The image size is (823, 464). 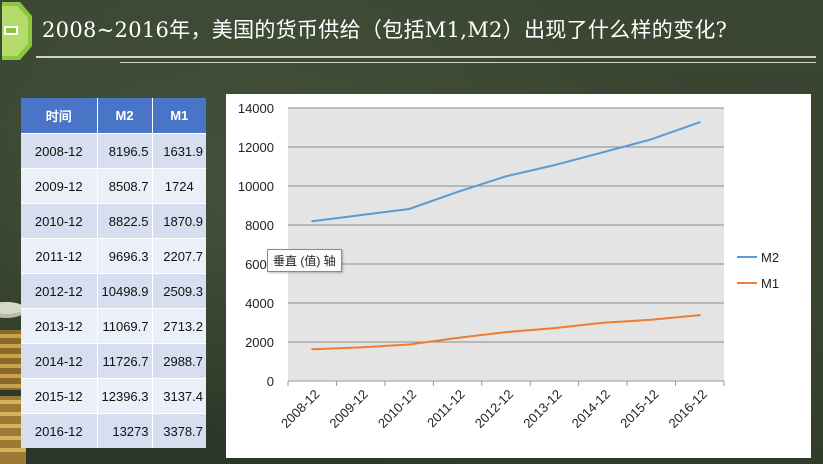 I want to click on table-row: 2012-12 10498.9 2509.3, so click(x=113, y=291).